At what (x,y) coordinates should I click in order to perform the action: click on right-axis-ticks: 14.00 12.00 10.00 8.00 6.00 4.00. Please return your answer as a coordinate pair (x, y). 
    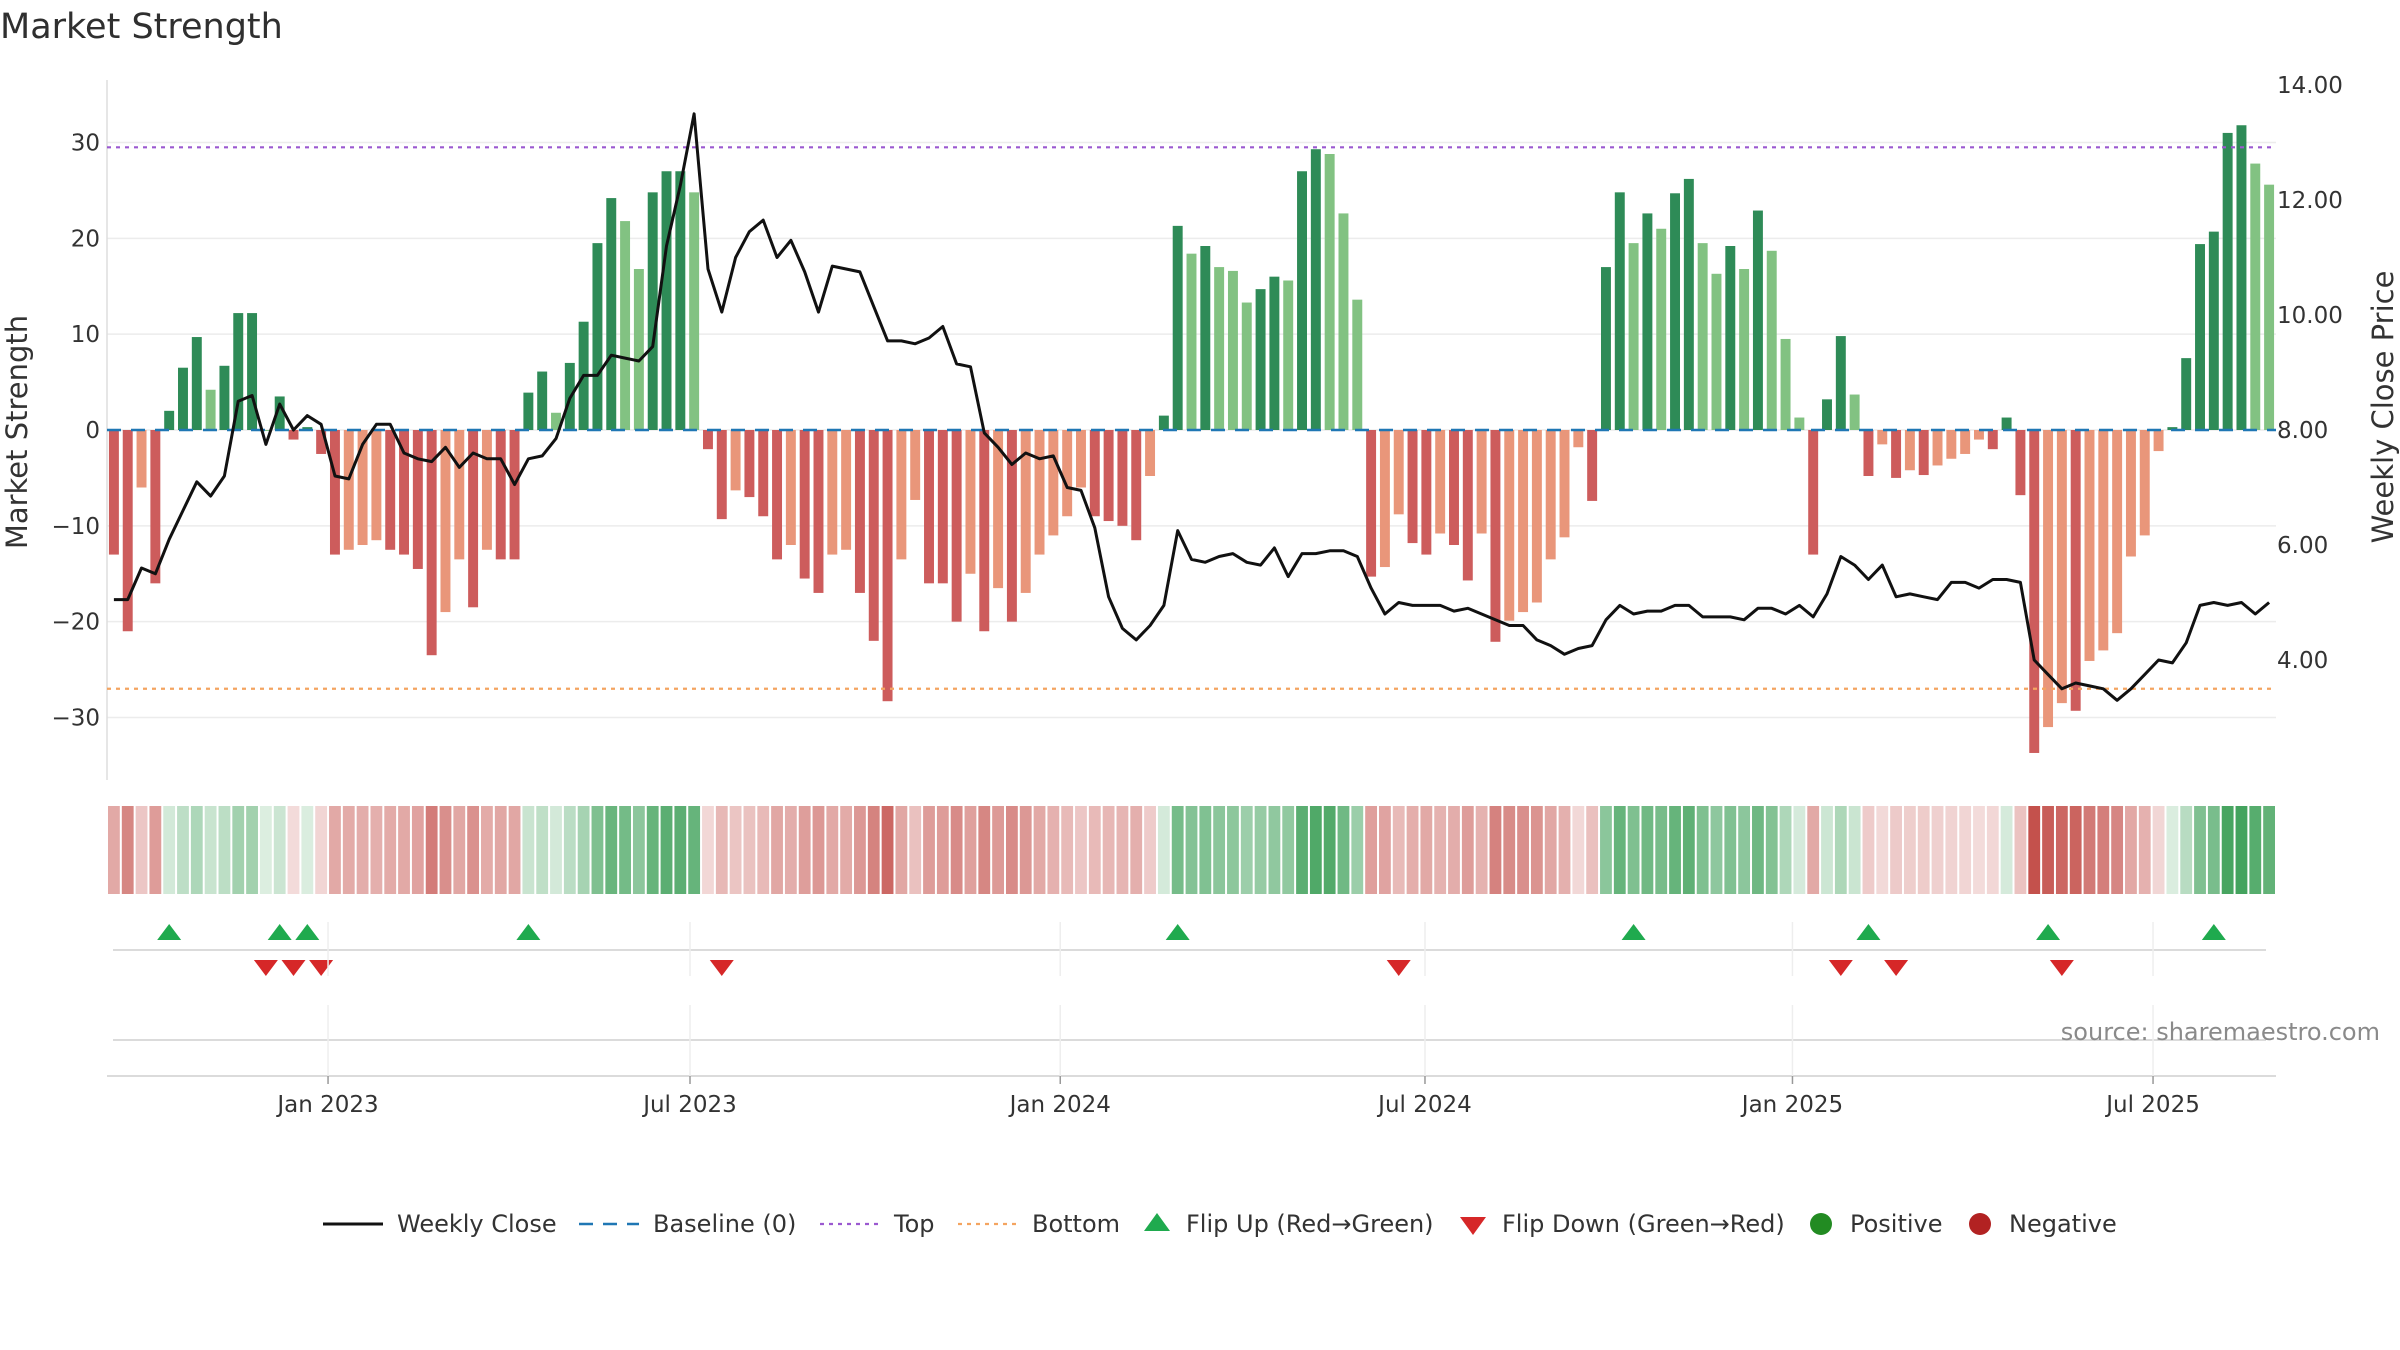
    Looking at the image, I should click on (2310, 373).